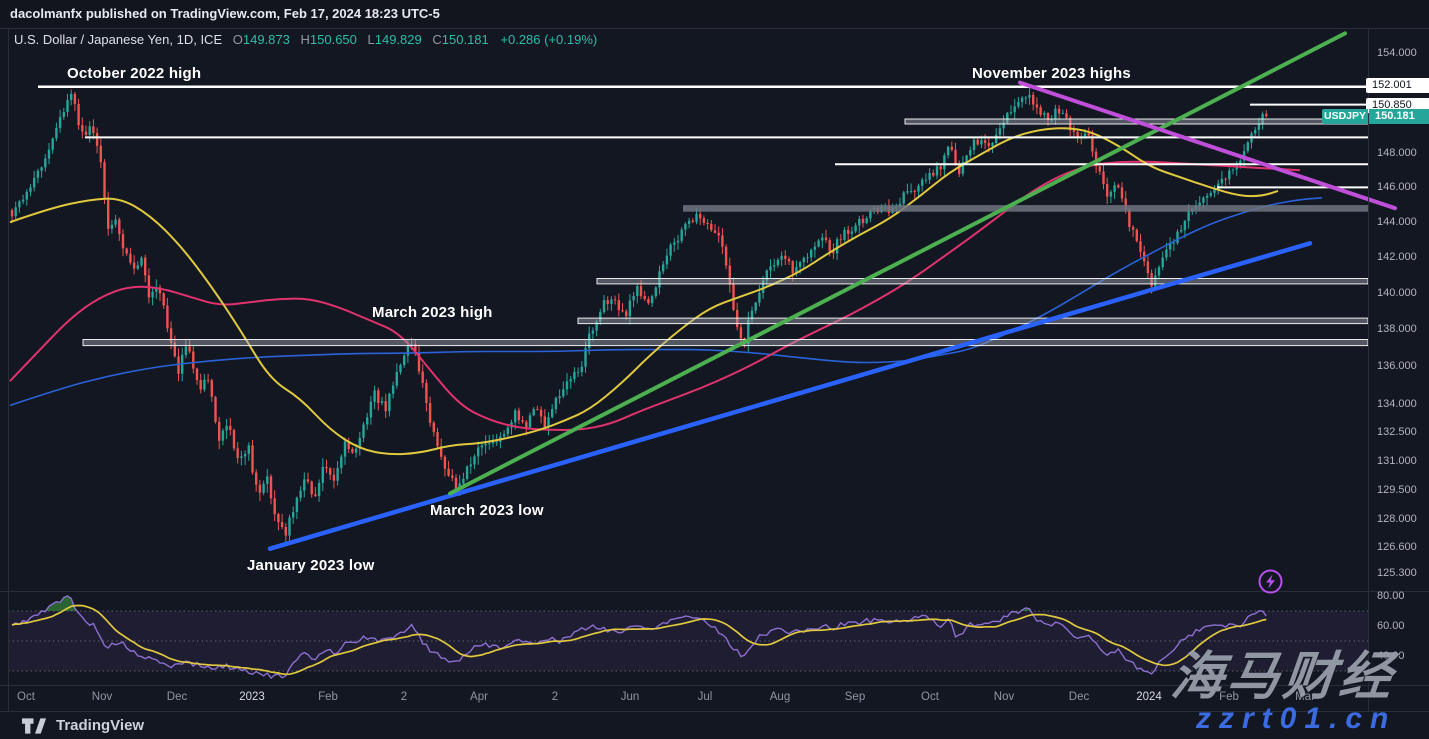  Describe the element at coordinates (1397, 403) in the screenshot. I see `price-axis-tick: 134.000` at that location.